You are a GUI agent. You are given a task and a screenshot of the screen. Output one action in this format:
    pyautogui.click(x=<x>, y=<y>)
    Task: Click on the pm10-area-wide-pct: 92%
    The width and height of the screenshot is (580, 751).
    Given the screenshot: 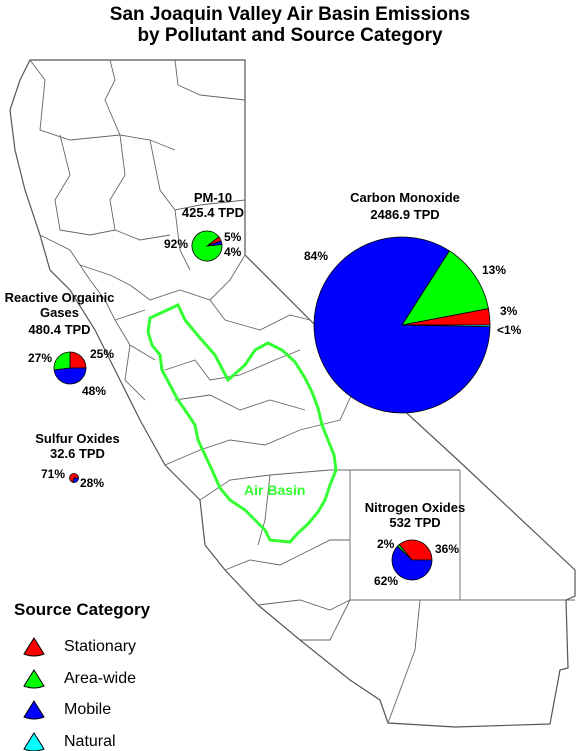 What is the action you would take?
    pyautogui.click(x=176, y=244)
    